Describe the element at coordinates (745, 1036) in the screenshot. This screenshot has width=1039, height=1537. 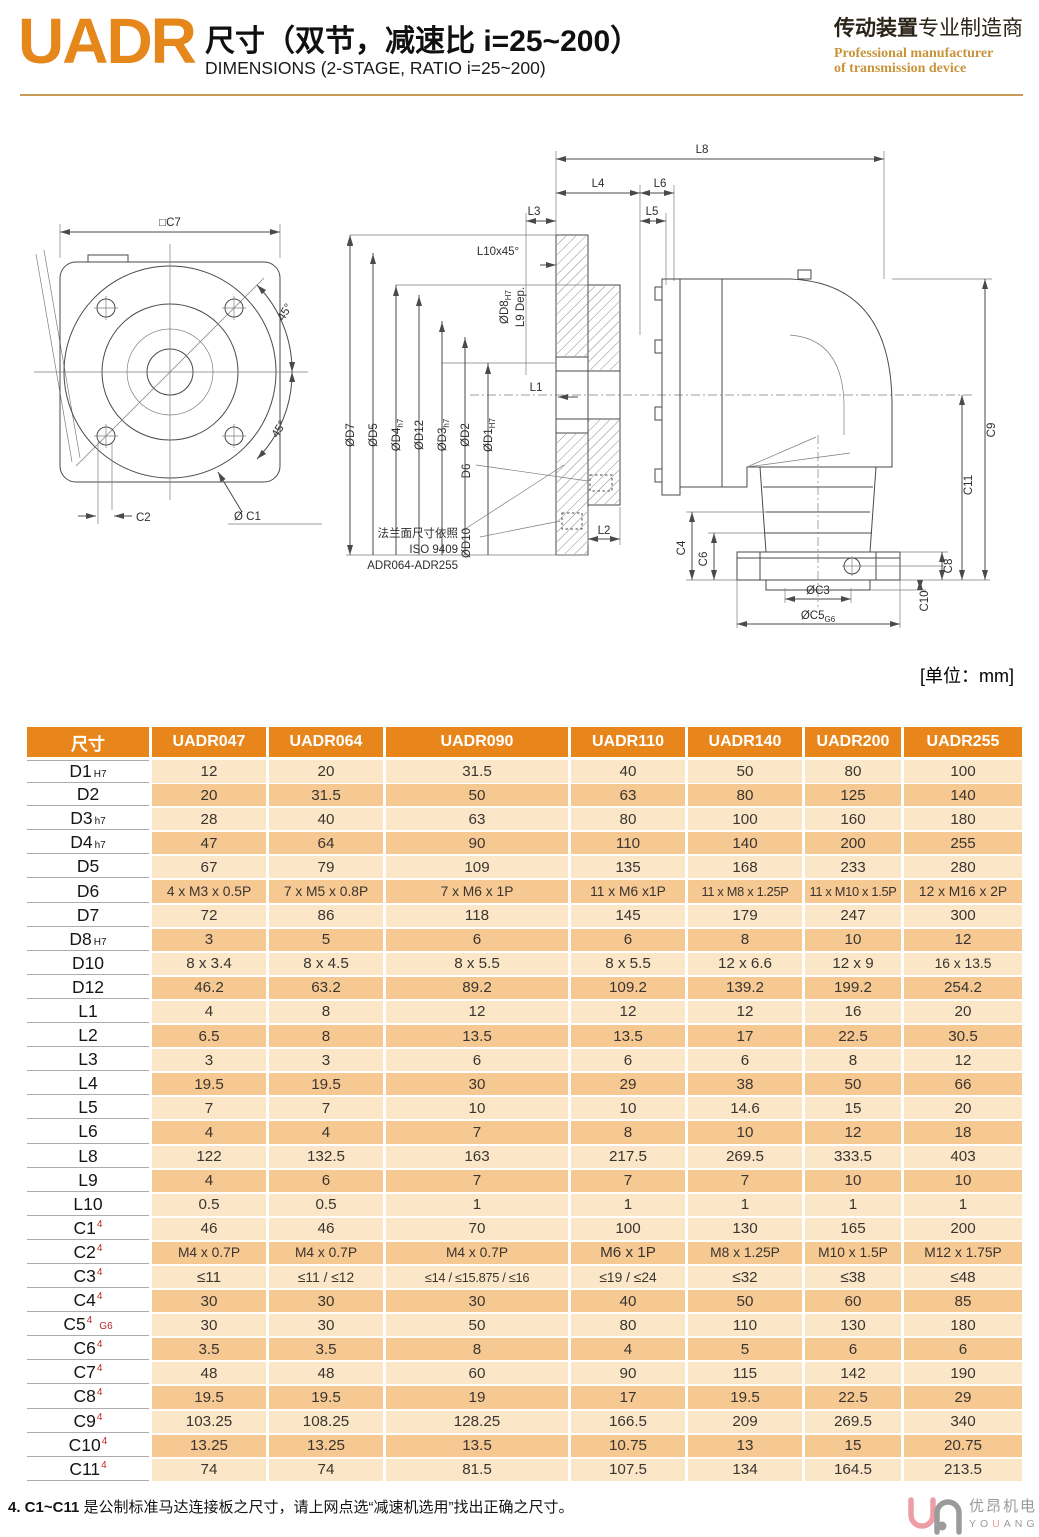
I see `dim-value: 17` at that location.